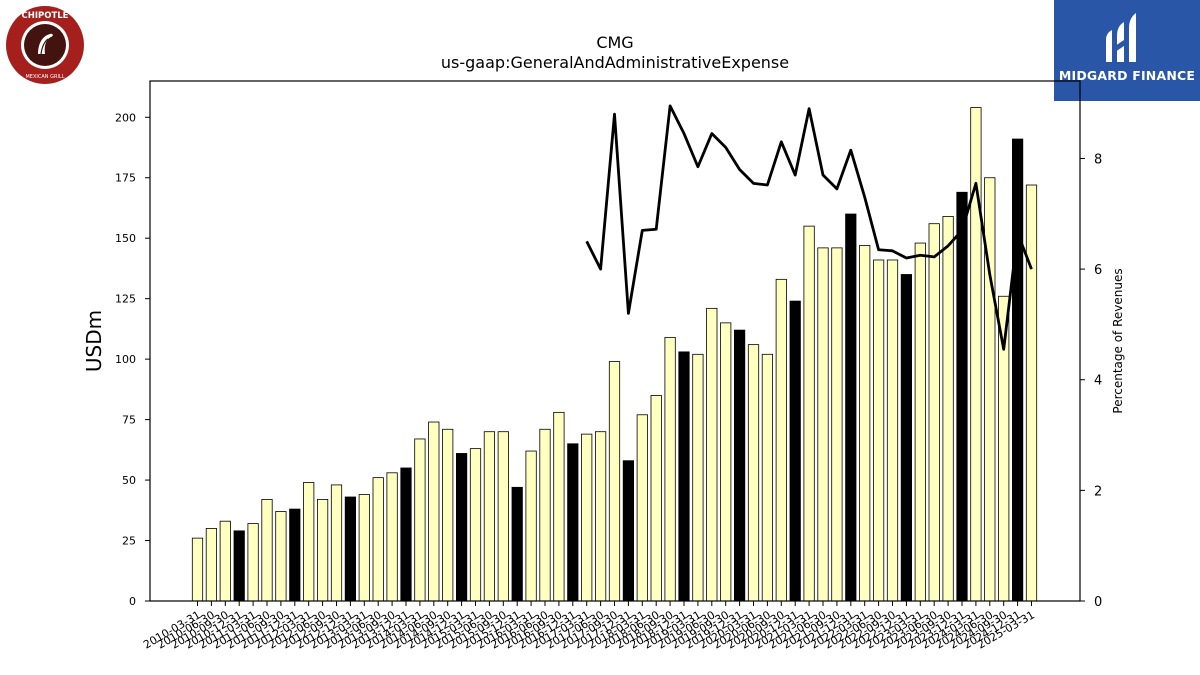 The width and height of the screenshot is (1200, 675). I want to click on y-axis-label: USDm, so click(94, 341).